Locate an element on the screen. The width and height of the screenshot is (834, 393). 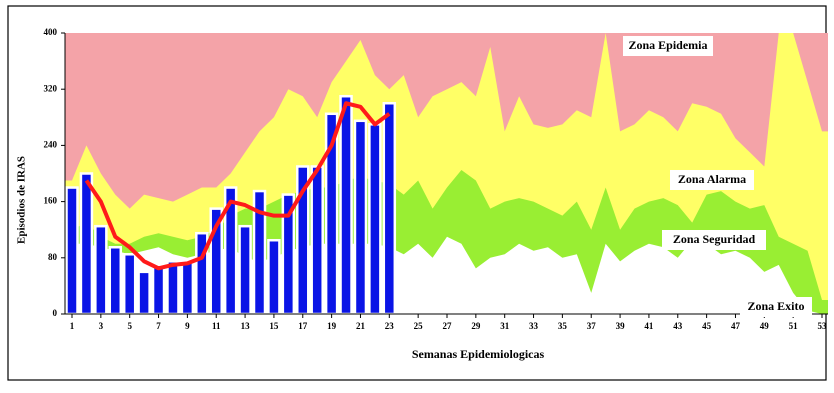
x-tick-label: 35 is located at coordinates (563, 326).